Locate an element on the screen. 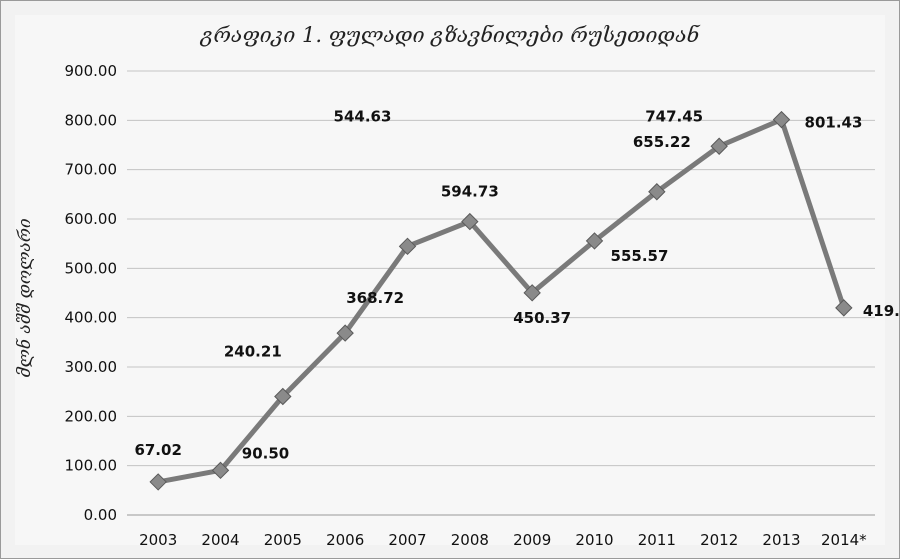  x-tick-label: 2006 is located at coordinates (345, 540).